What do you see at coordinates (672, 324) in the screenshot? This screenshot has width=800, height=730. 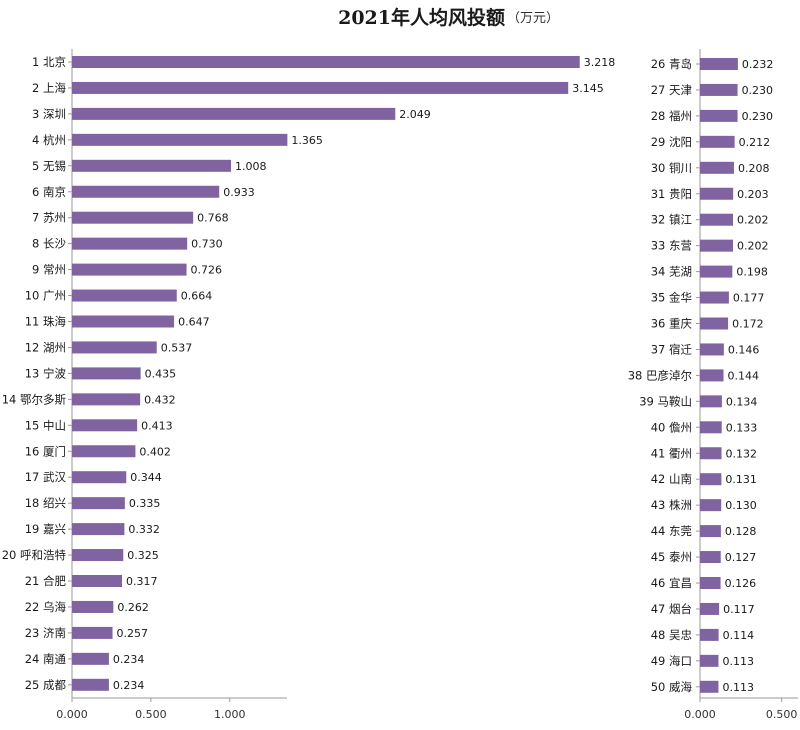 I see `category-label: 36 重庆` at bounding box center [672, 324].